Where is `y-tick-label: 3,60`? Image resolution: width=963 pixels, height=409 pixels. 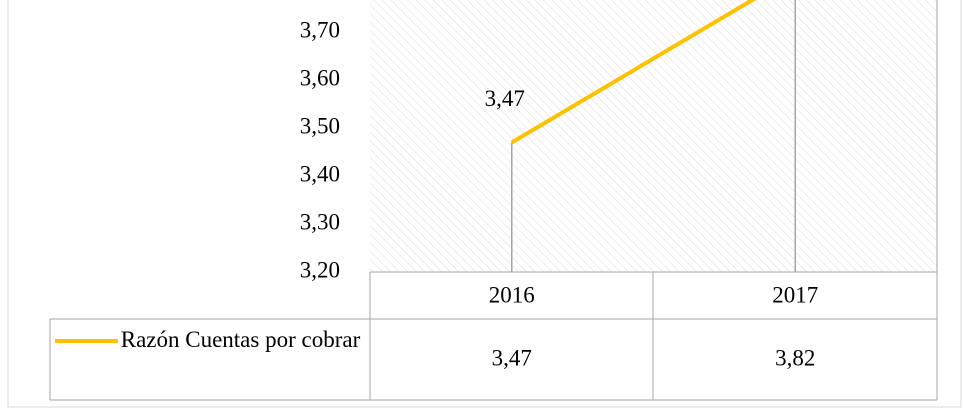 y-tick-label: 3,60 is located at coordinates (320, 77).